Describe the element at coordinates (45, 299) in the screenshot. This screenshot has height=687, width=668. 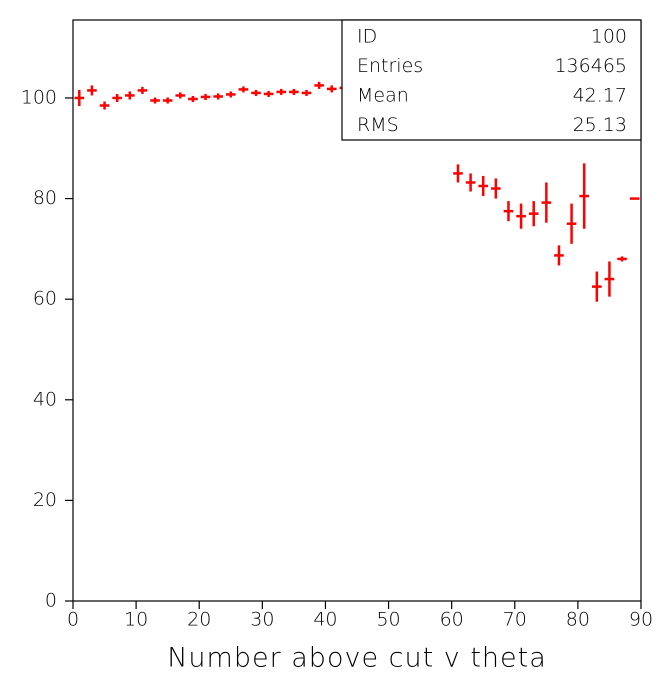
I see `y-tick-label: 60` at that location.